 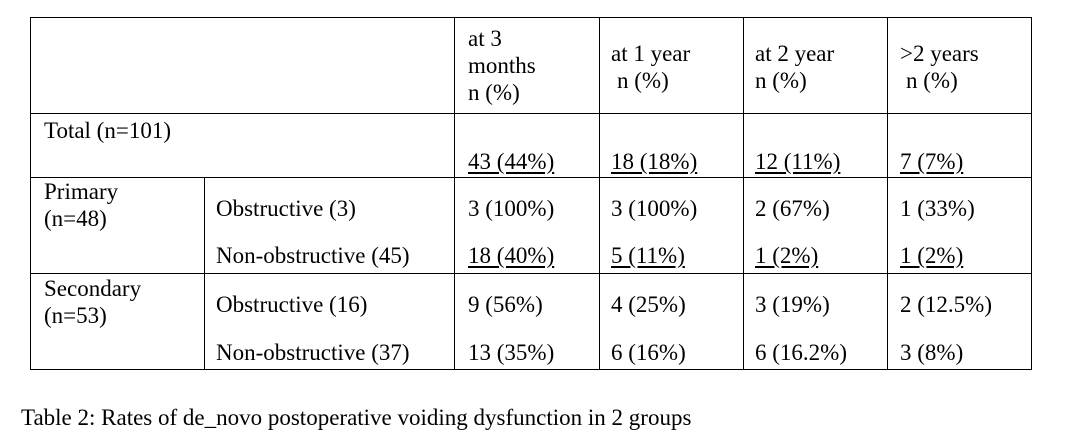 What do you see at coordinates (313, 352) in the screenshot?
I see `secondary-nonobstructive-label: Non-obstructive (37)` at bounding box center [313, 352].